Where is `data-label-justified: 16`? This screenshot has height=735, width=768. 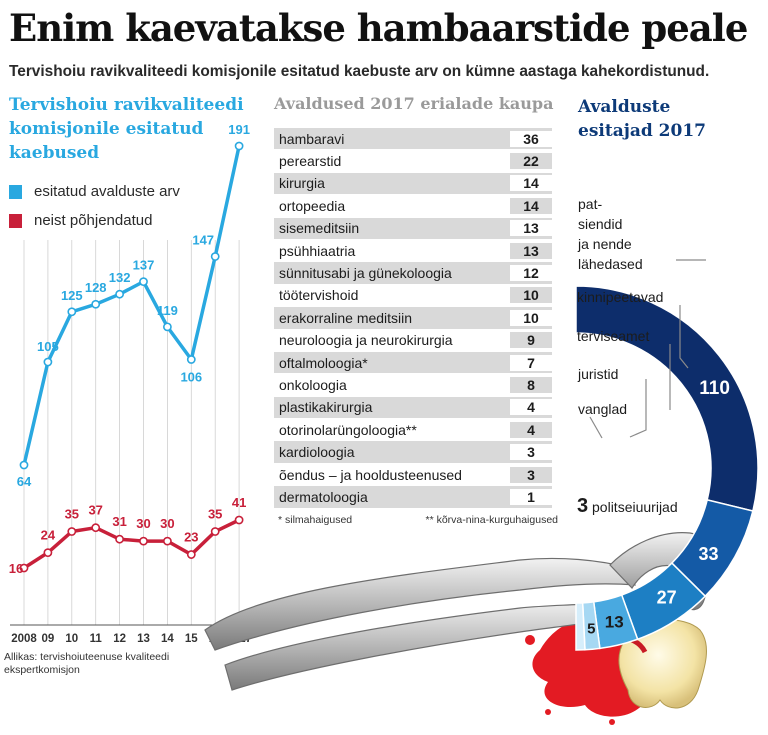
data-label-justified: 16 is located at coordinates (16, 568).